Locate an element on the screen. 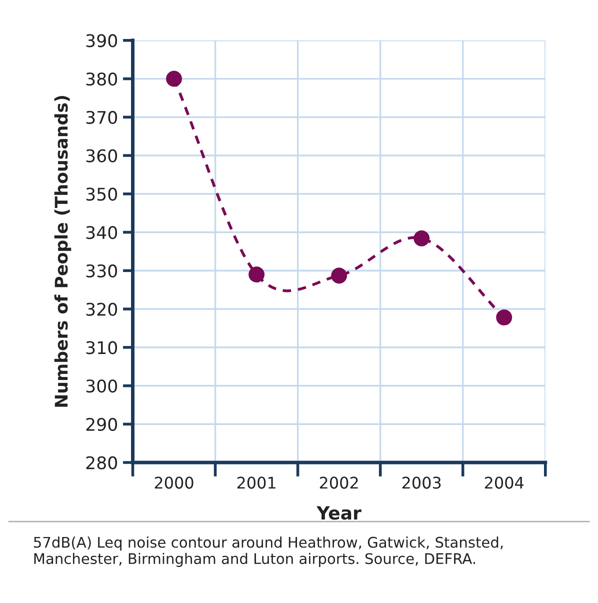  y-tick-label: 350 is located at coordinates (102, 194).